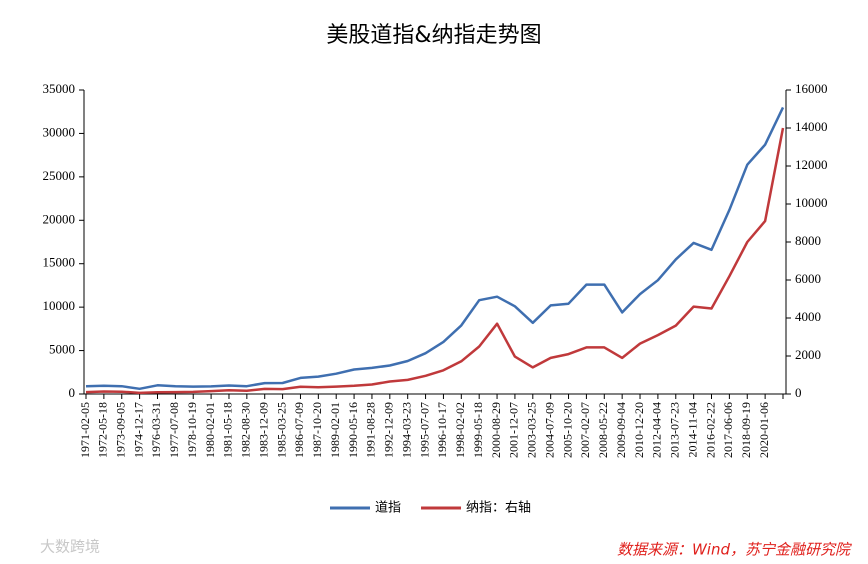  Describe the element at coordinates (498, 508) in the screenshot. I see `legend-label: 纳指：右轴` at that location.